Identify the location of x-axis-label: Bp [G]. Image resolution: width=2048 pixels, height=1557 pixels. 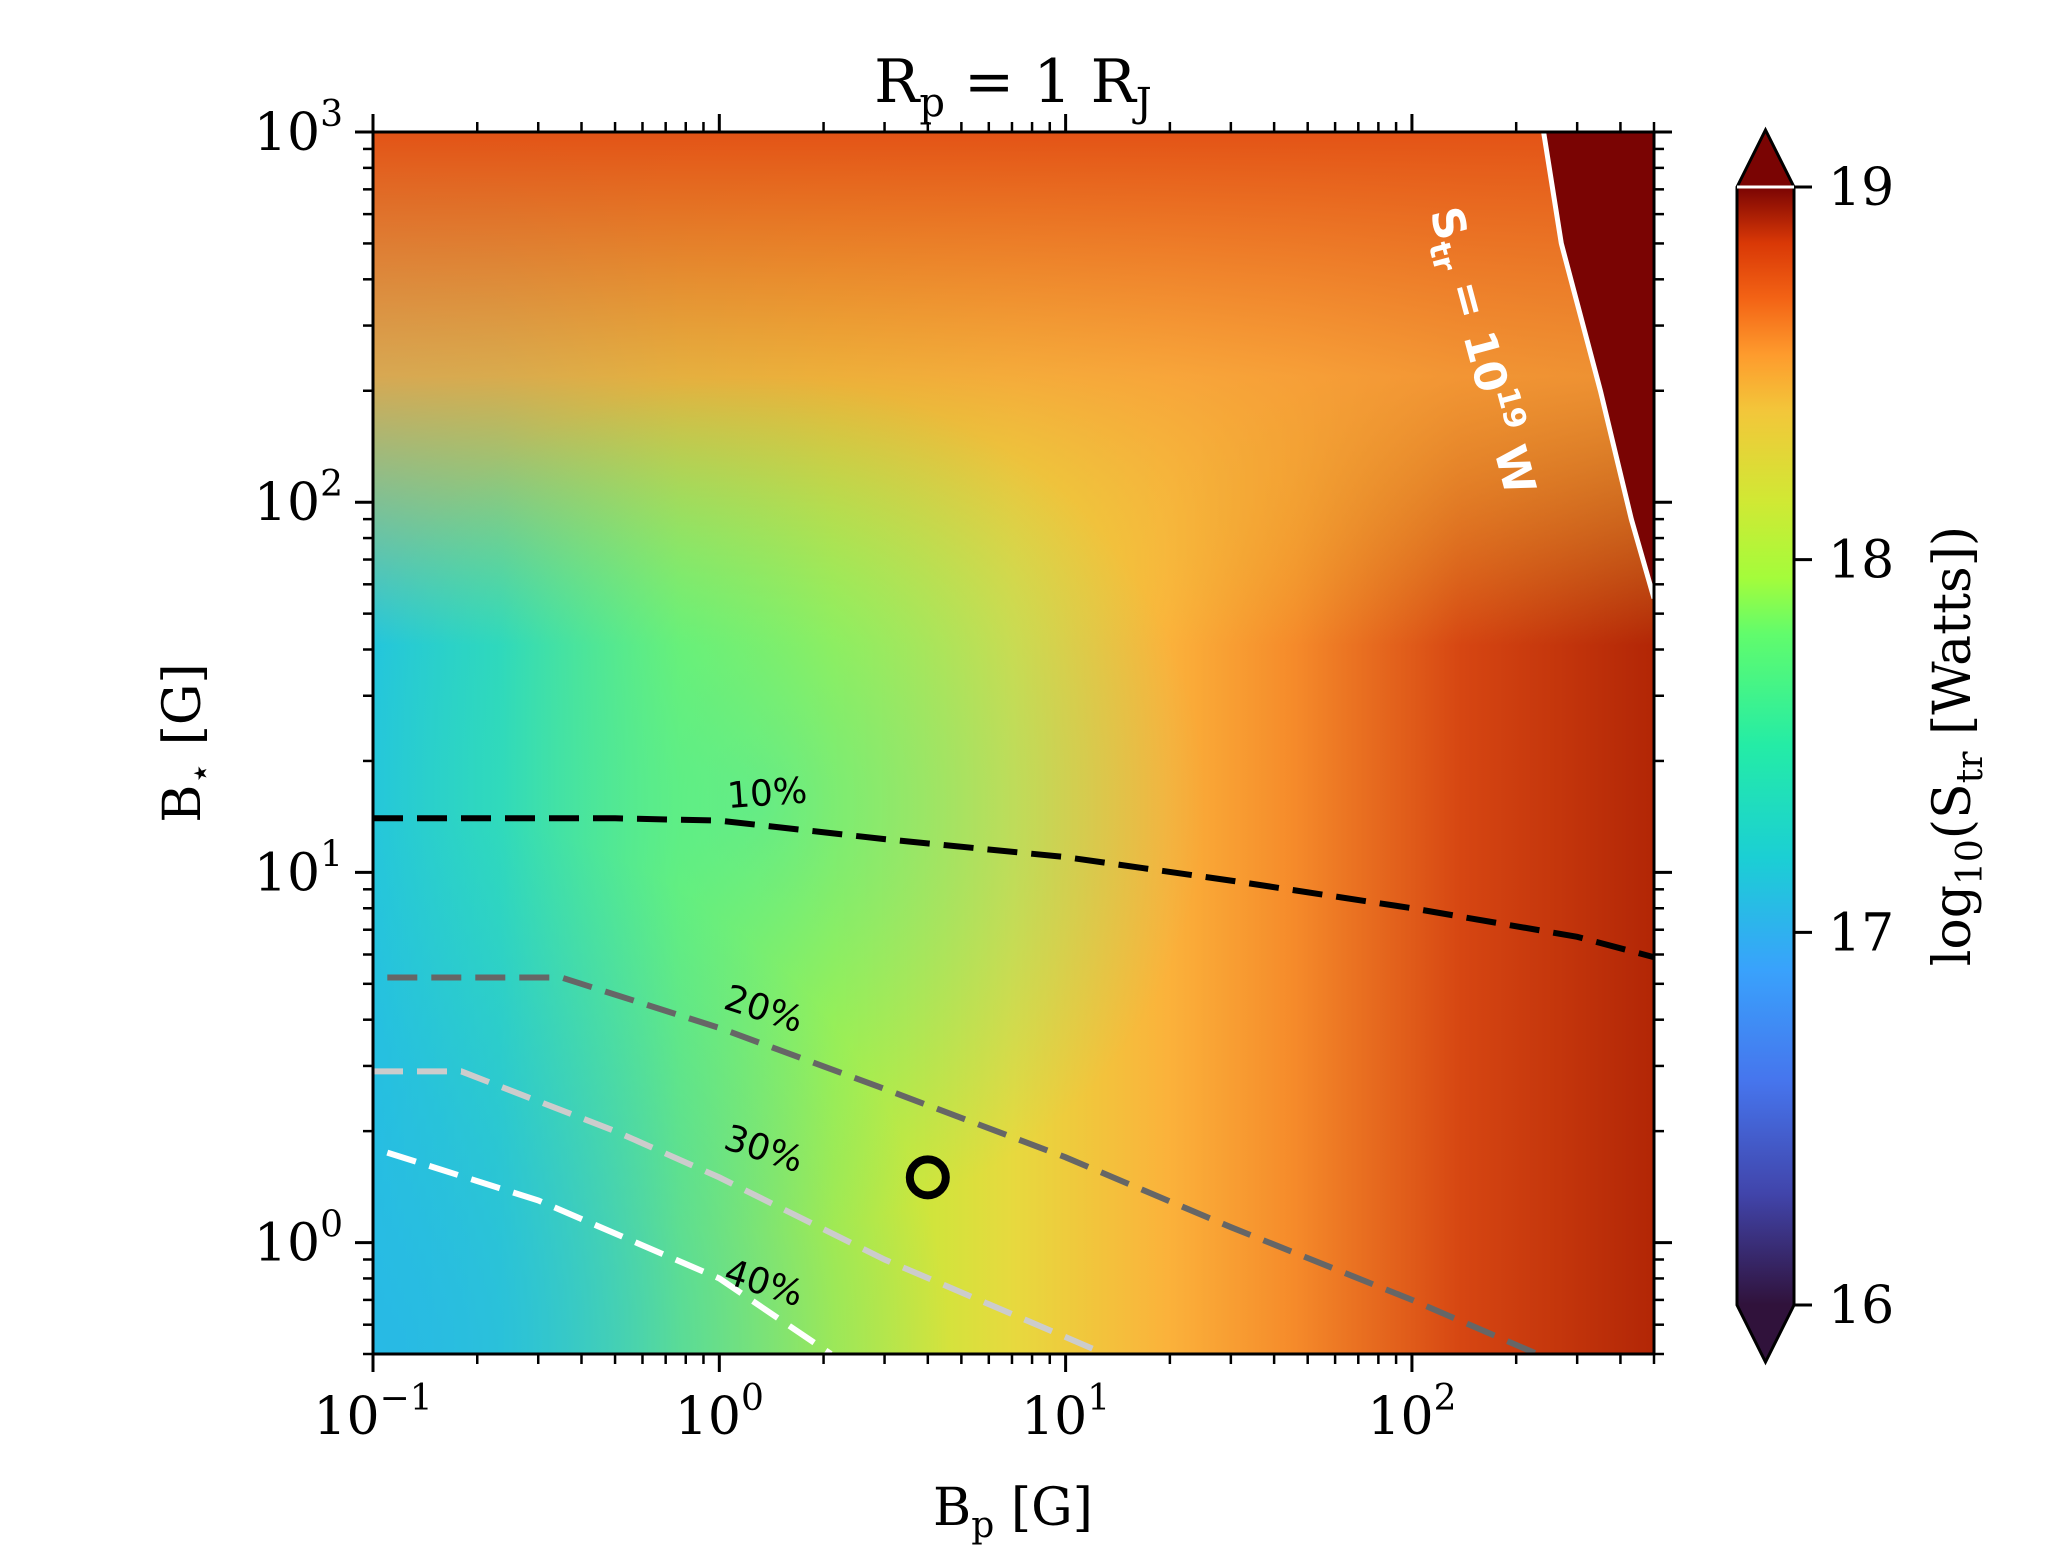
(1013, 1512).